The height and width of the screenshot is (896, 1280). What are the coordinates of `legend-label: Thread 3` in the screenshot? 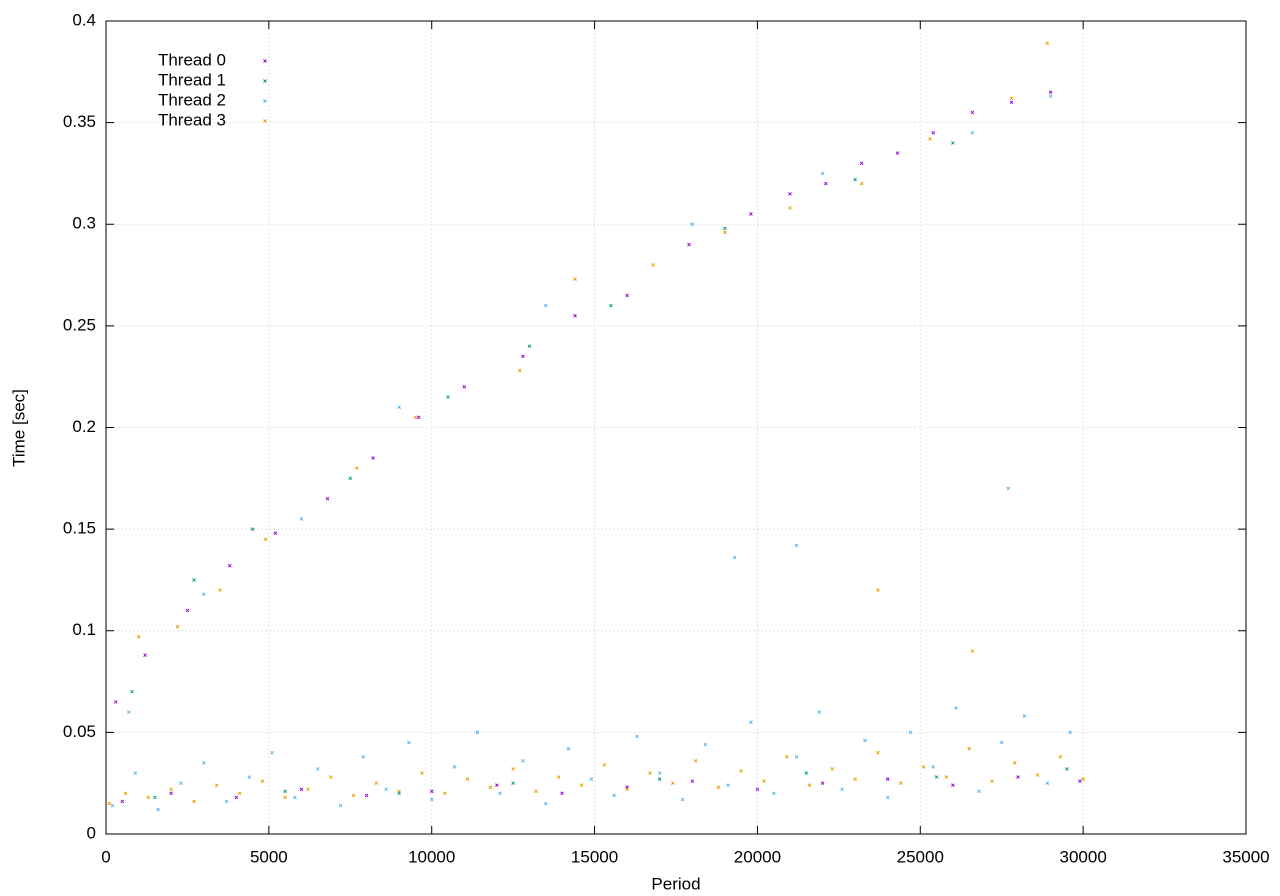 It's located at (192, 119).